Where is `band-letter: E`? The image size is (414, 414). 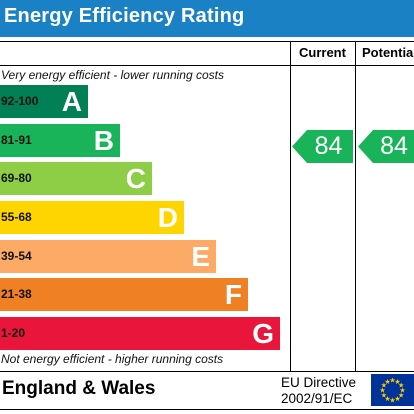
band-letter: E is located at coordinates (200, 256).